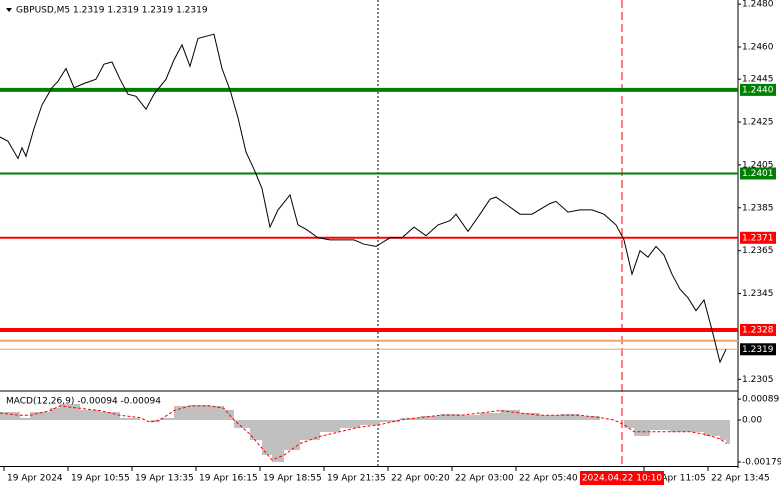 The height and width of the screenshot is (489, 781). I want to click on level-label: 1.2440, so click(758, 90).